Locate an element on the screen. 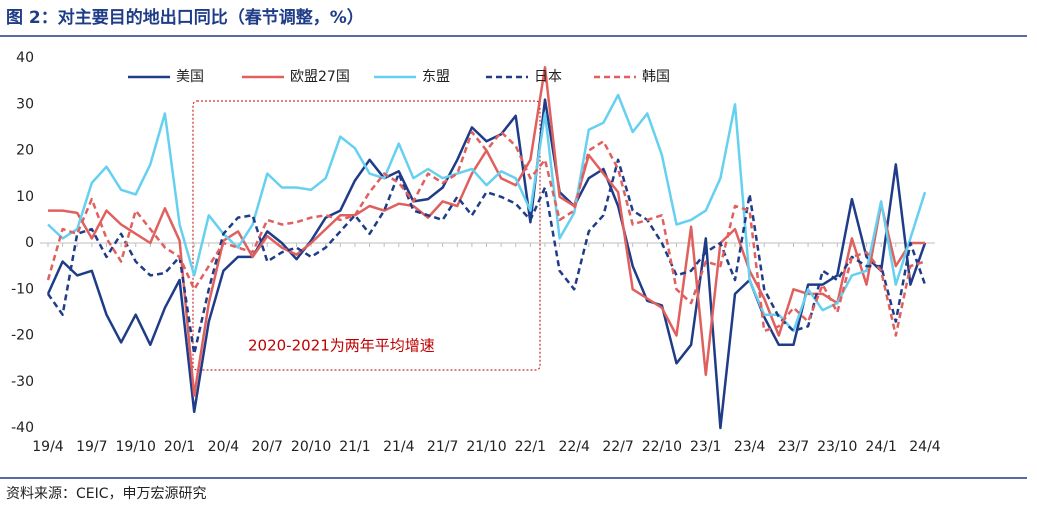 Image resolution: width=1037 pixels, height=506 pixels. x-tick-label: 24/4 is located at coordinates (925, 447).